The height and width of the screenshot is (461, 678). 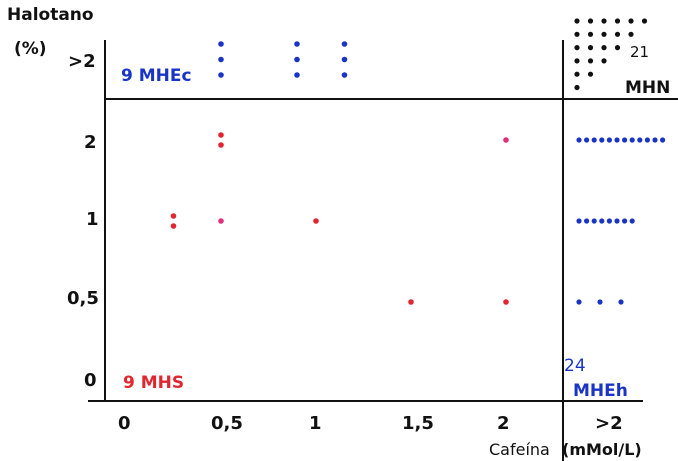 I want to click on x-axis-unit: (mMol/L), so click(x=602, y=449).